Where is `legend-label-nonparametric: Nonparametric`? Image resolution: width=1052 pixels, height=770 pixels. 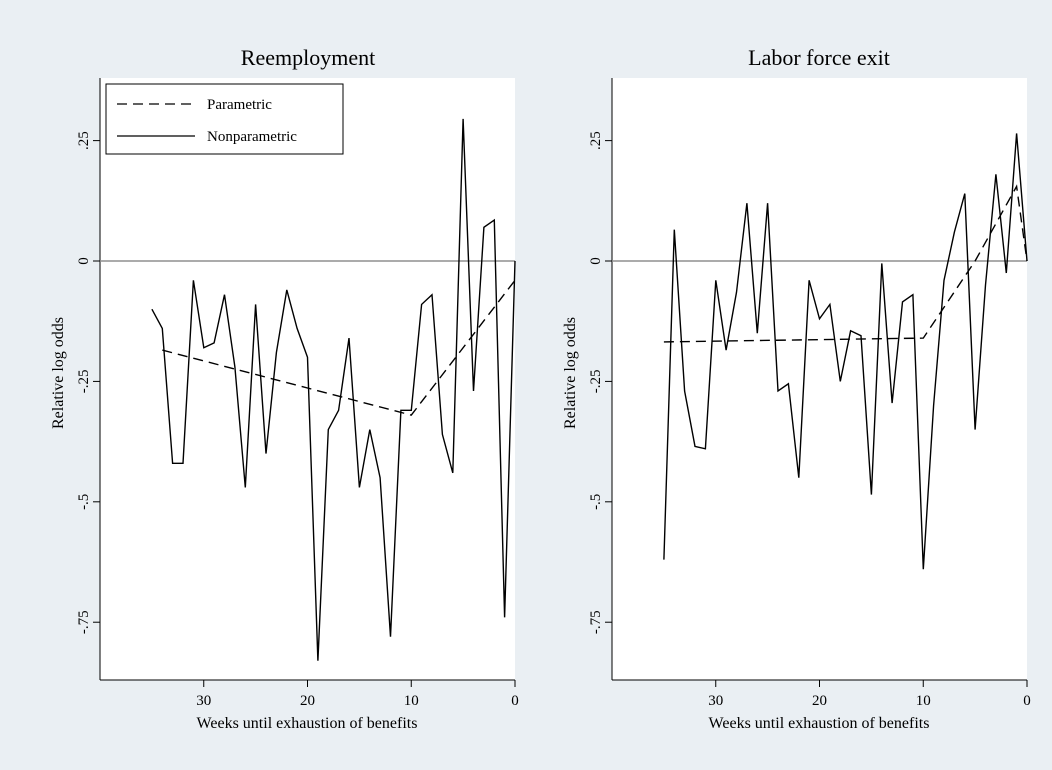
legend-label-nonparametric: Nonparametric is located at coordinates (252, 137).